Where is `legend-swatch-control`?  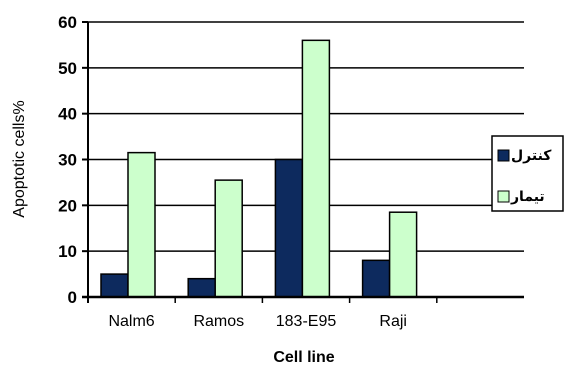 legend-swatch-control is located at coordinates (503, 155).